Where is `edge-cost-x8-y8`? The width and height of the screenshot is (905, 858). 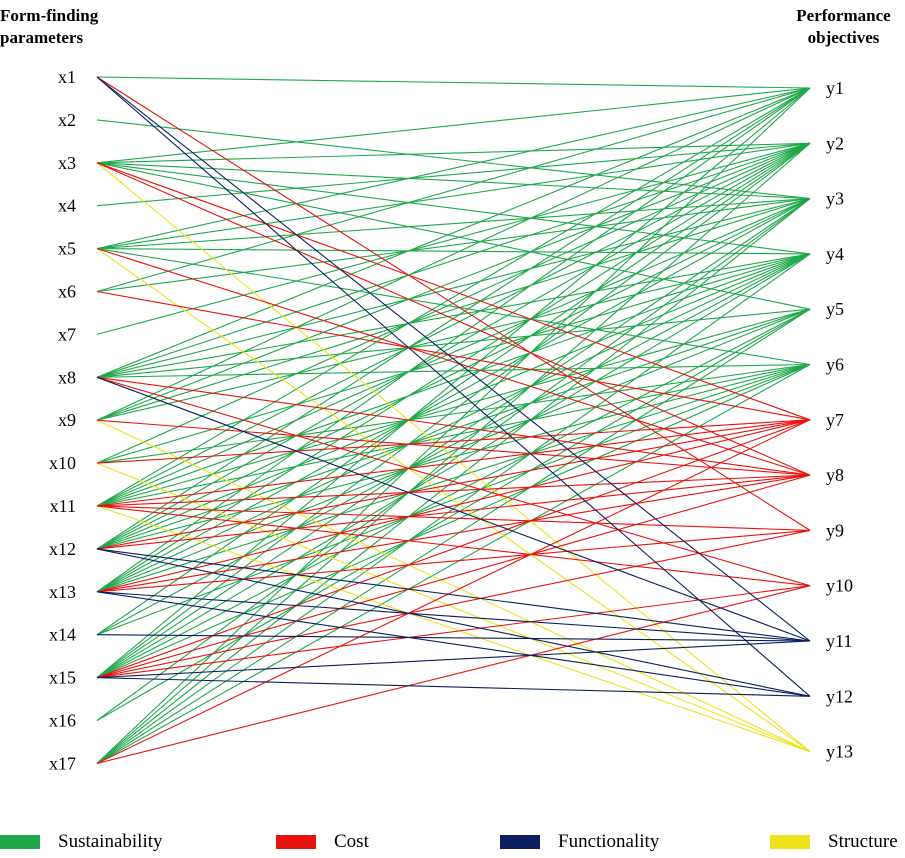
edge-cost-x8-y8 is located at coordinates (453, 426).